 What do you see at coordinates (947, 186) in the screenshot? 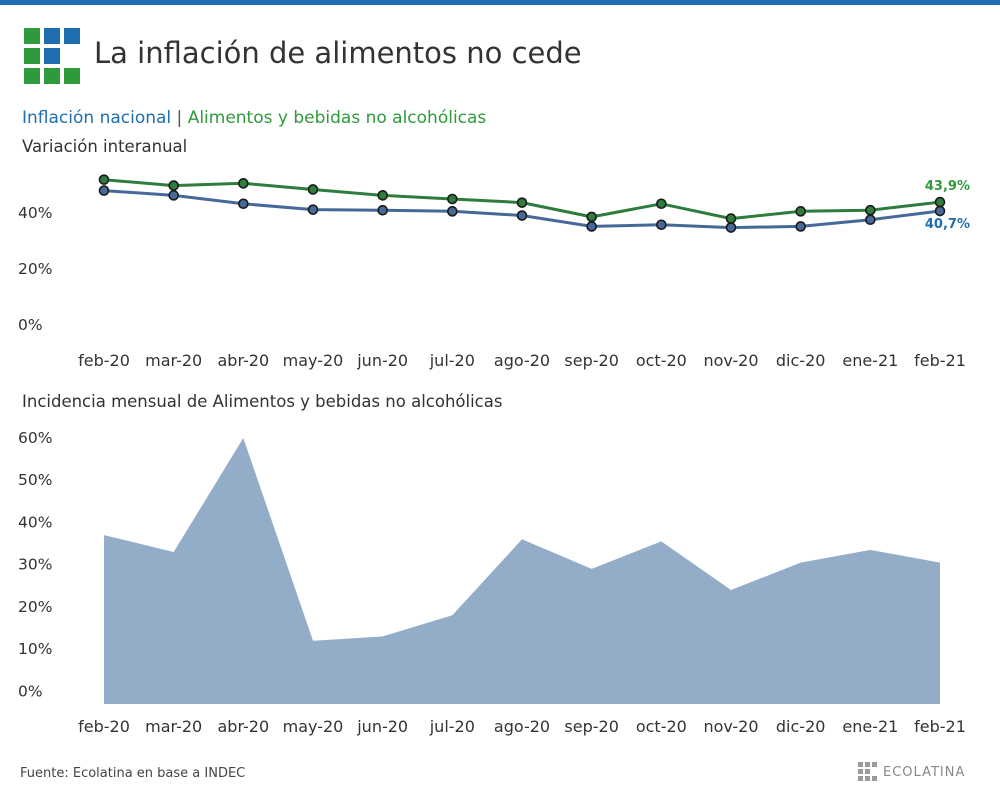
I see `end-value-label: 43,9%` at bounding box center [947, 186].